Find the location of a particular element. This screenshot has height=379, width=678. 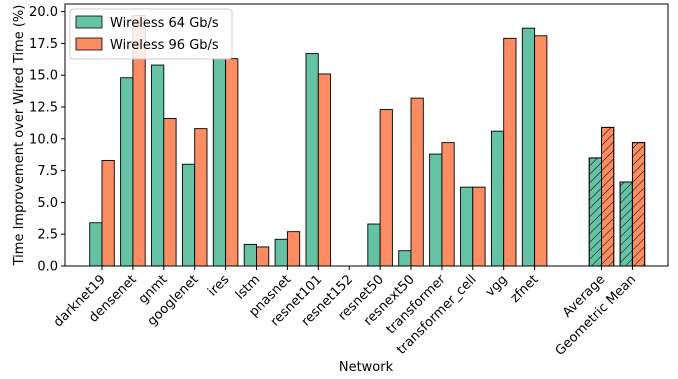

bar-64-pnasnet is located at coordinates (281, 252).